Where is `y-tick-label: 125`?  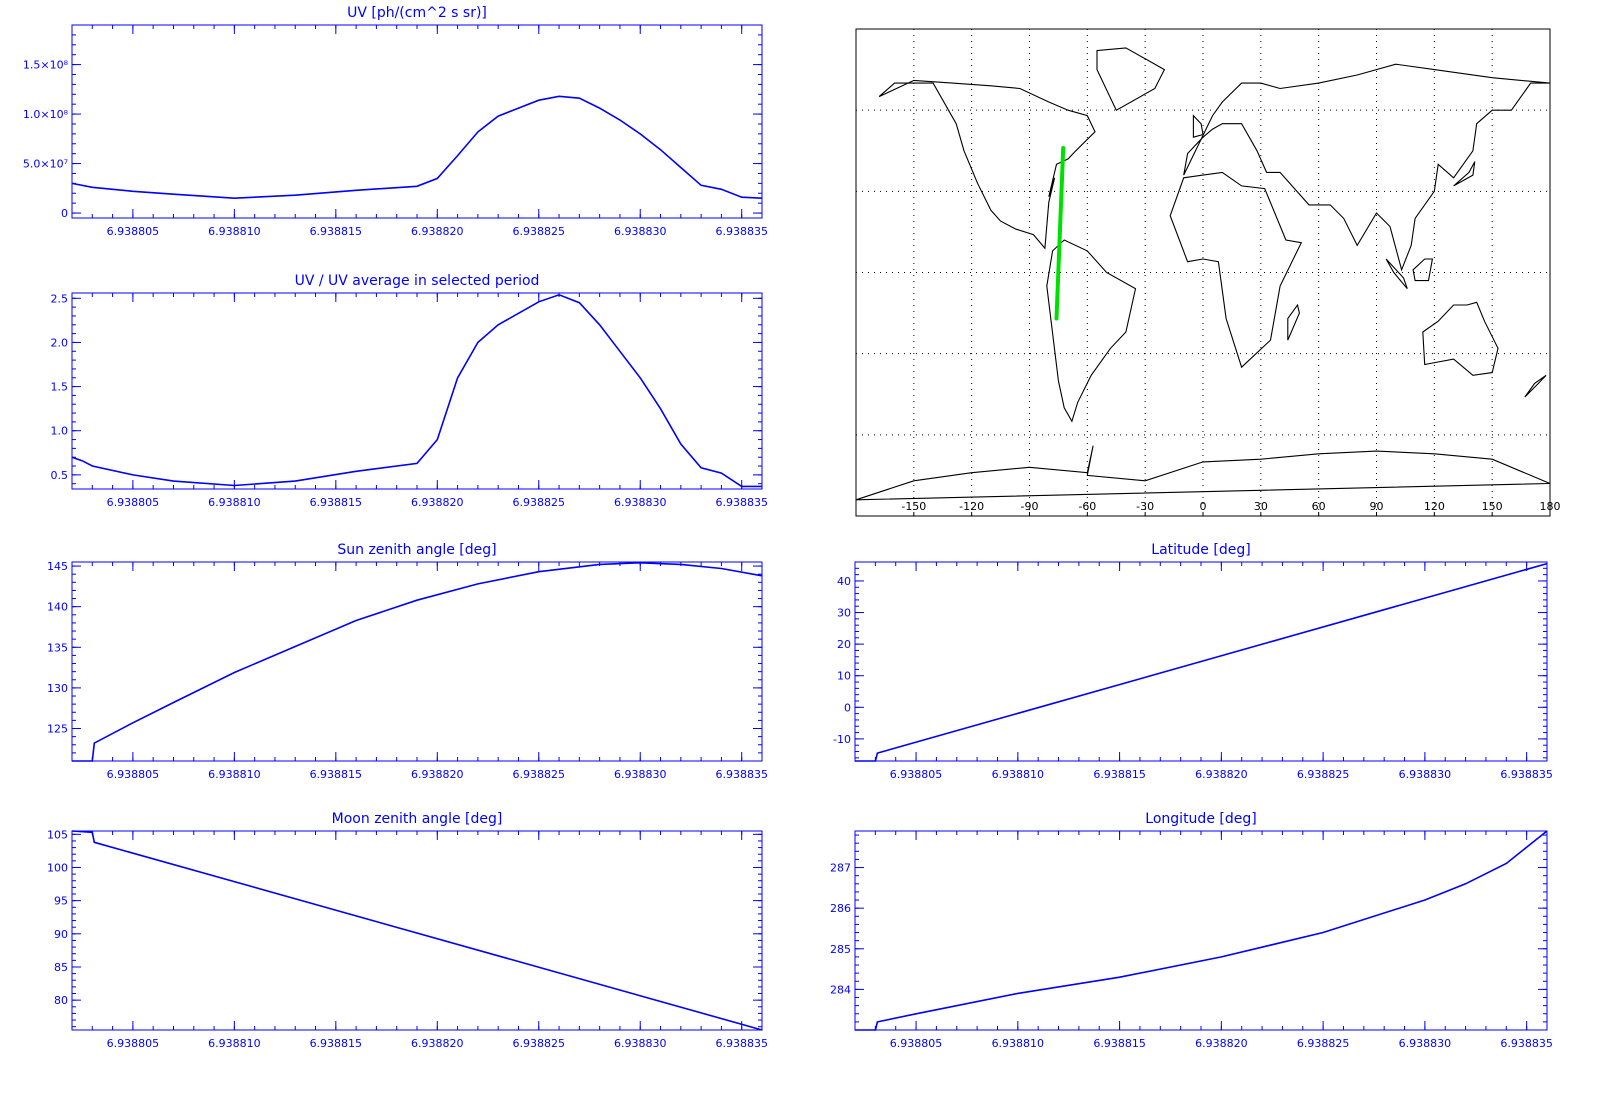
y-tick-label: 125 is located at coordinates (57, 729).